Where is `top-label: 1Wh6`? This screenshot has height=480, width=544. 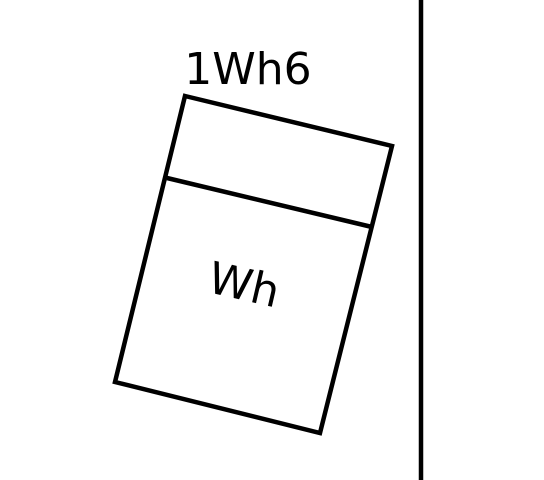
top-label: 1Wh6 is located at coordinates (247, 69).